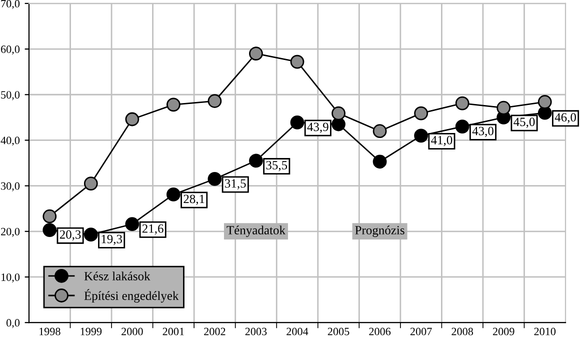 The width and height of the screenshot is (580, 345). I want to click on data-label: 41,0, so click(441, 141).